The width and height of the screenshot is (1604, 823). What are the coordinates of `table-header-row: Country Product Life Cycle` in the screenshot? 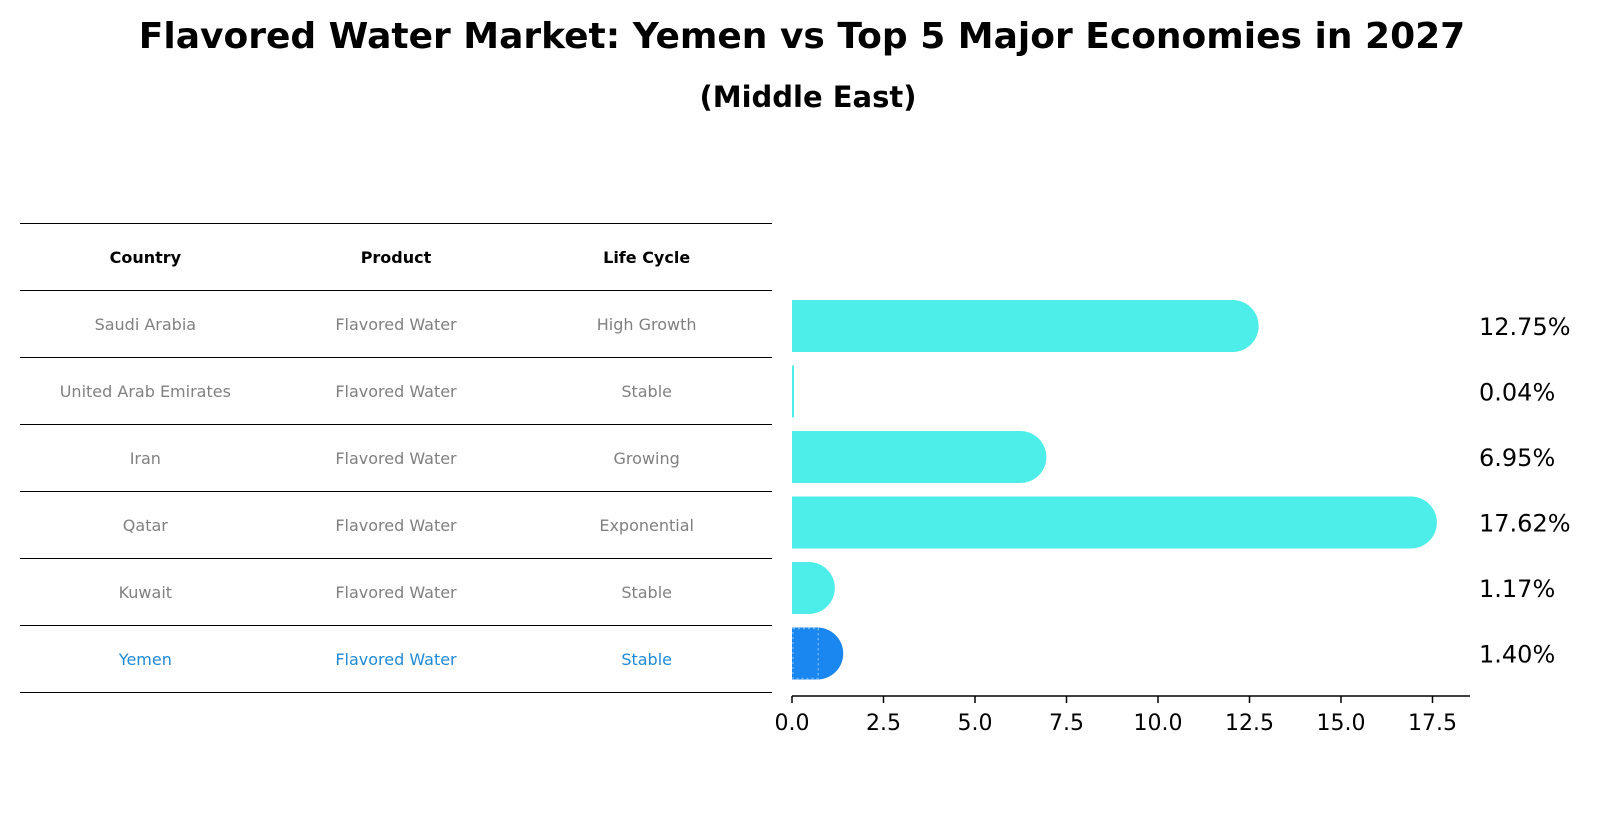 It's located at (396, 257).